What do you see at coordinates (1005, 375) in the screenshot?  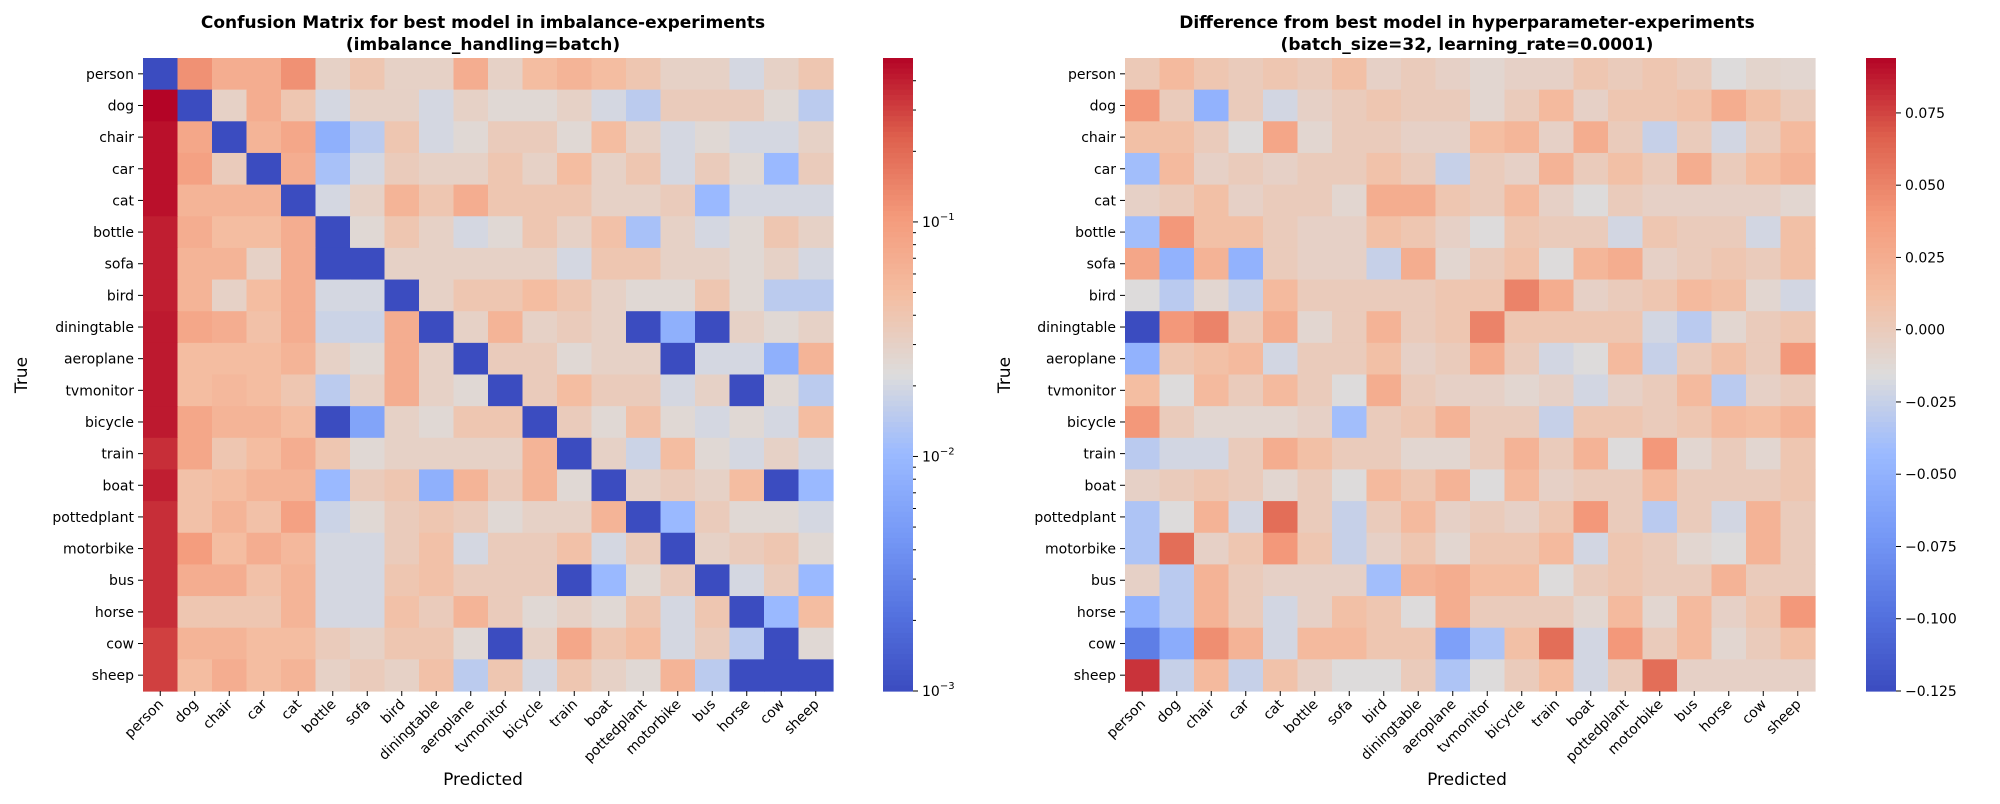 I see `right-y-axis-label: True` at bounding box center [1005, 375].